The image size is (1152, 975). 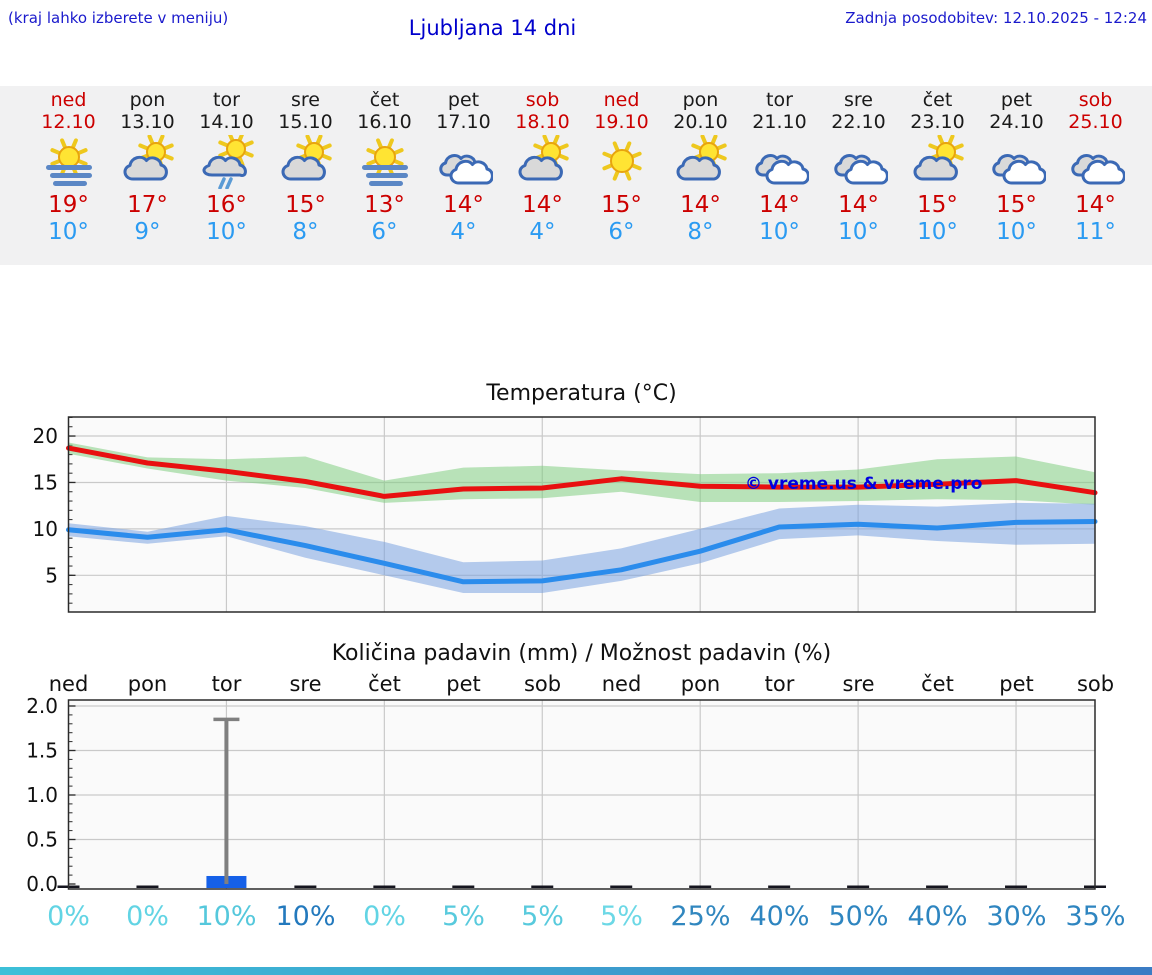 I want to click on day-name: pon, so click(x=700, y=100).